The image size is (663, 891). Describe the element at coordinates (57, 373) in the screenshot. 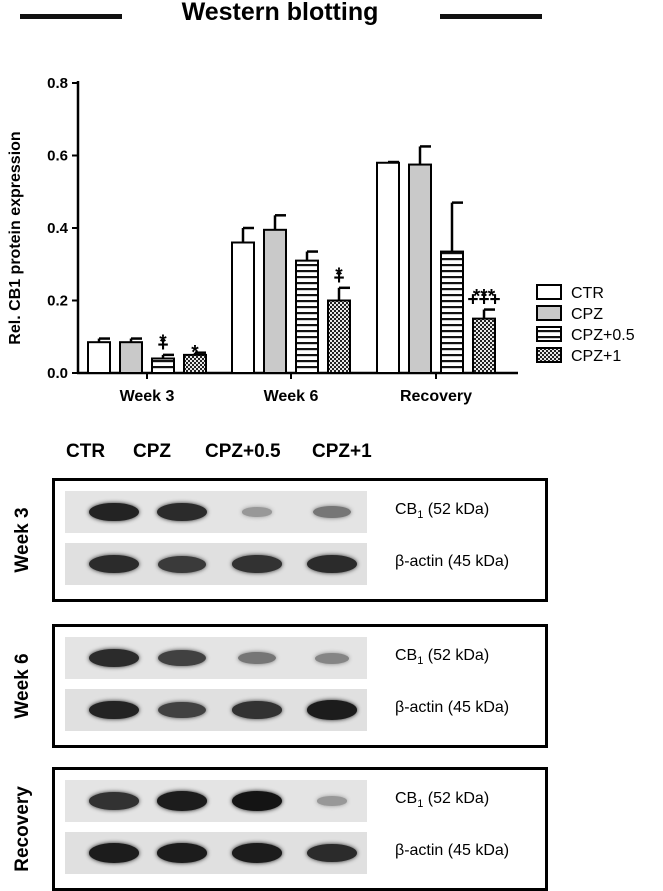

I see `y-tick-label: 0.0` at that location.